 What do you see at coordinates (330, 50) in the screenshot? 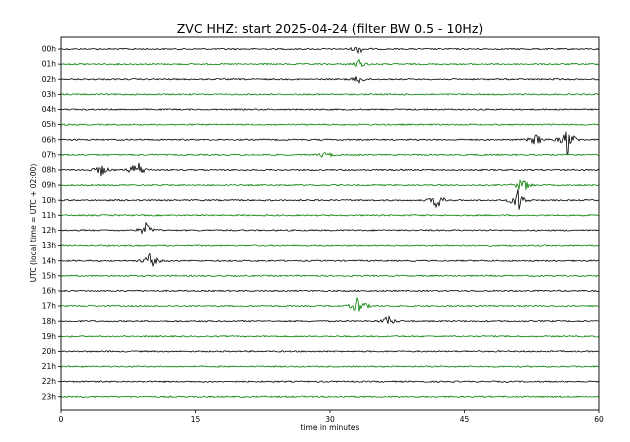
I see `trace-00h` at bounding box center [330, 50].